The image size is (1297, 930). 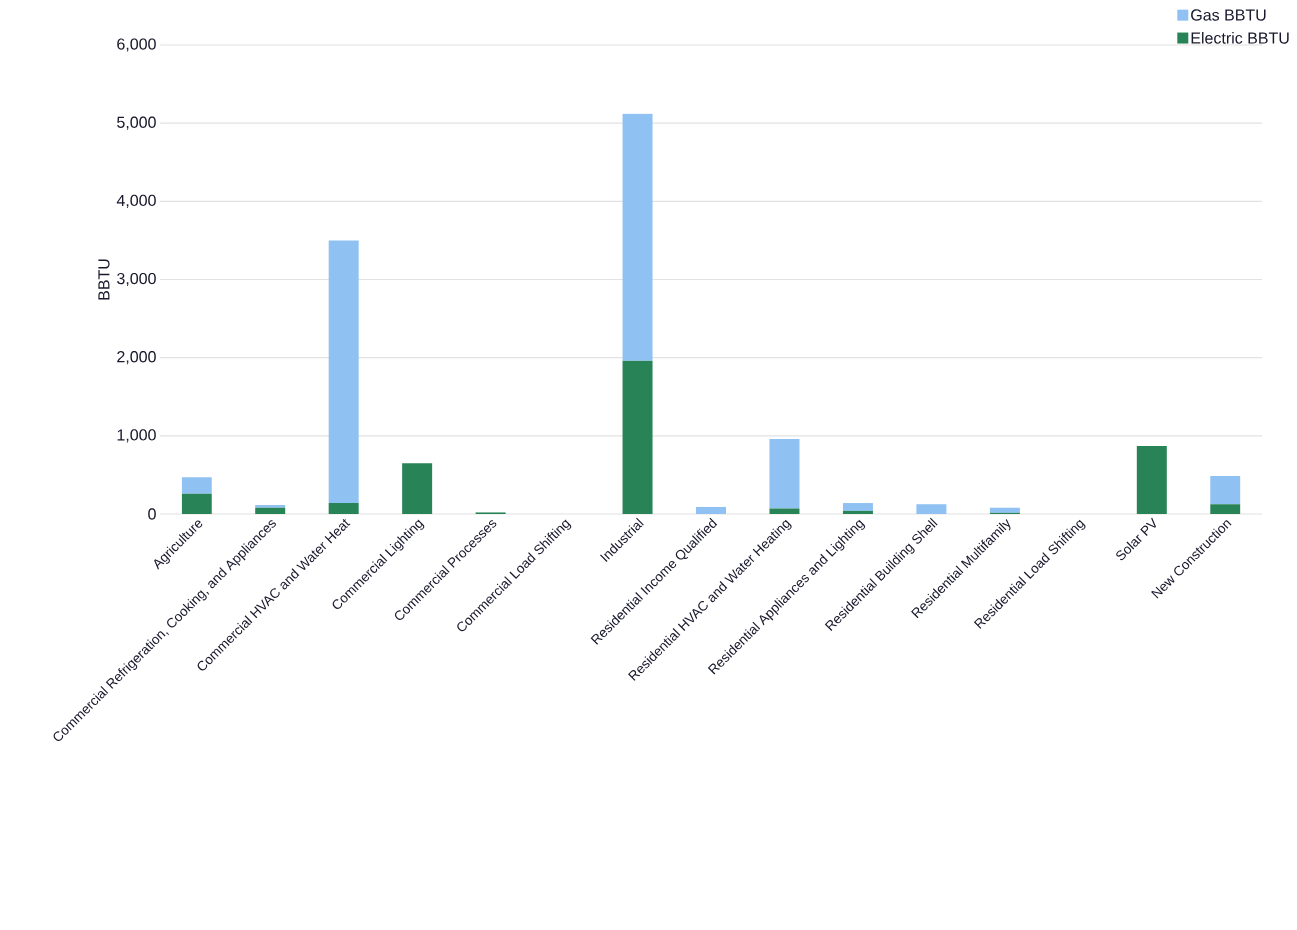 I want to click on y-tick-label: 2,000, so click(x=136, y=358).